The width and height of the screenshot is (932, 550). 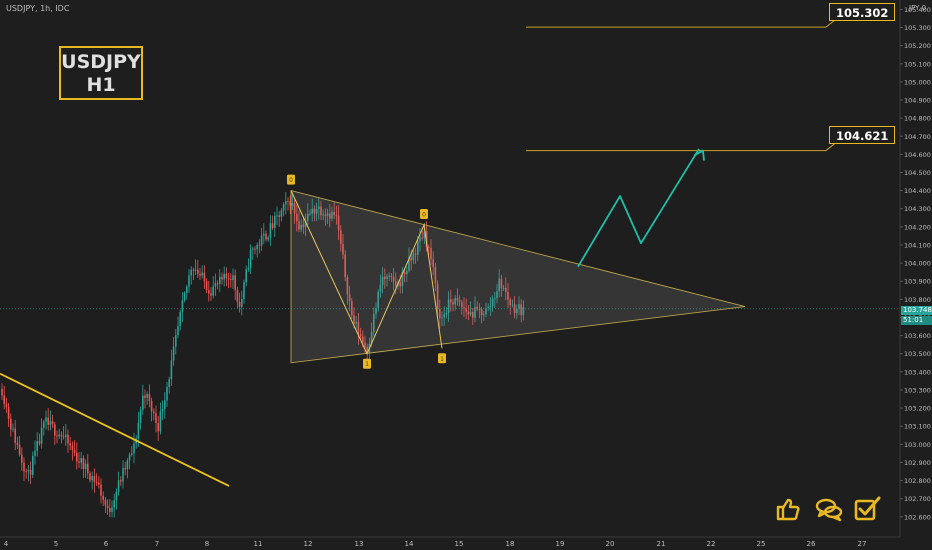 What do you see at coordinates (258, 544) in the screenshot?
I see `x-tick-label: 11` at bounding box center [258, 544].